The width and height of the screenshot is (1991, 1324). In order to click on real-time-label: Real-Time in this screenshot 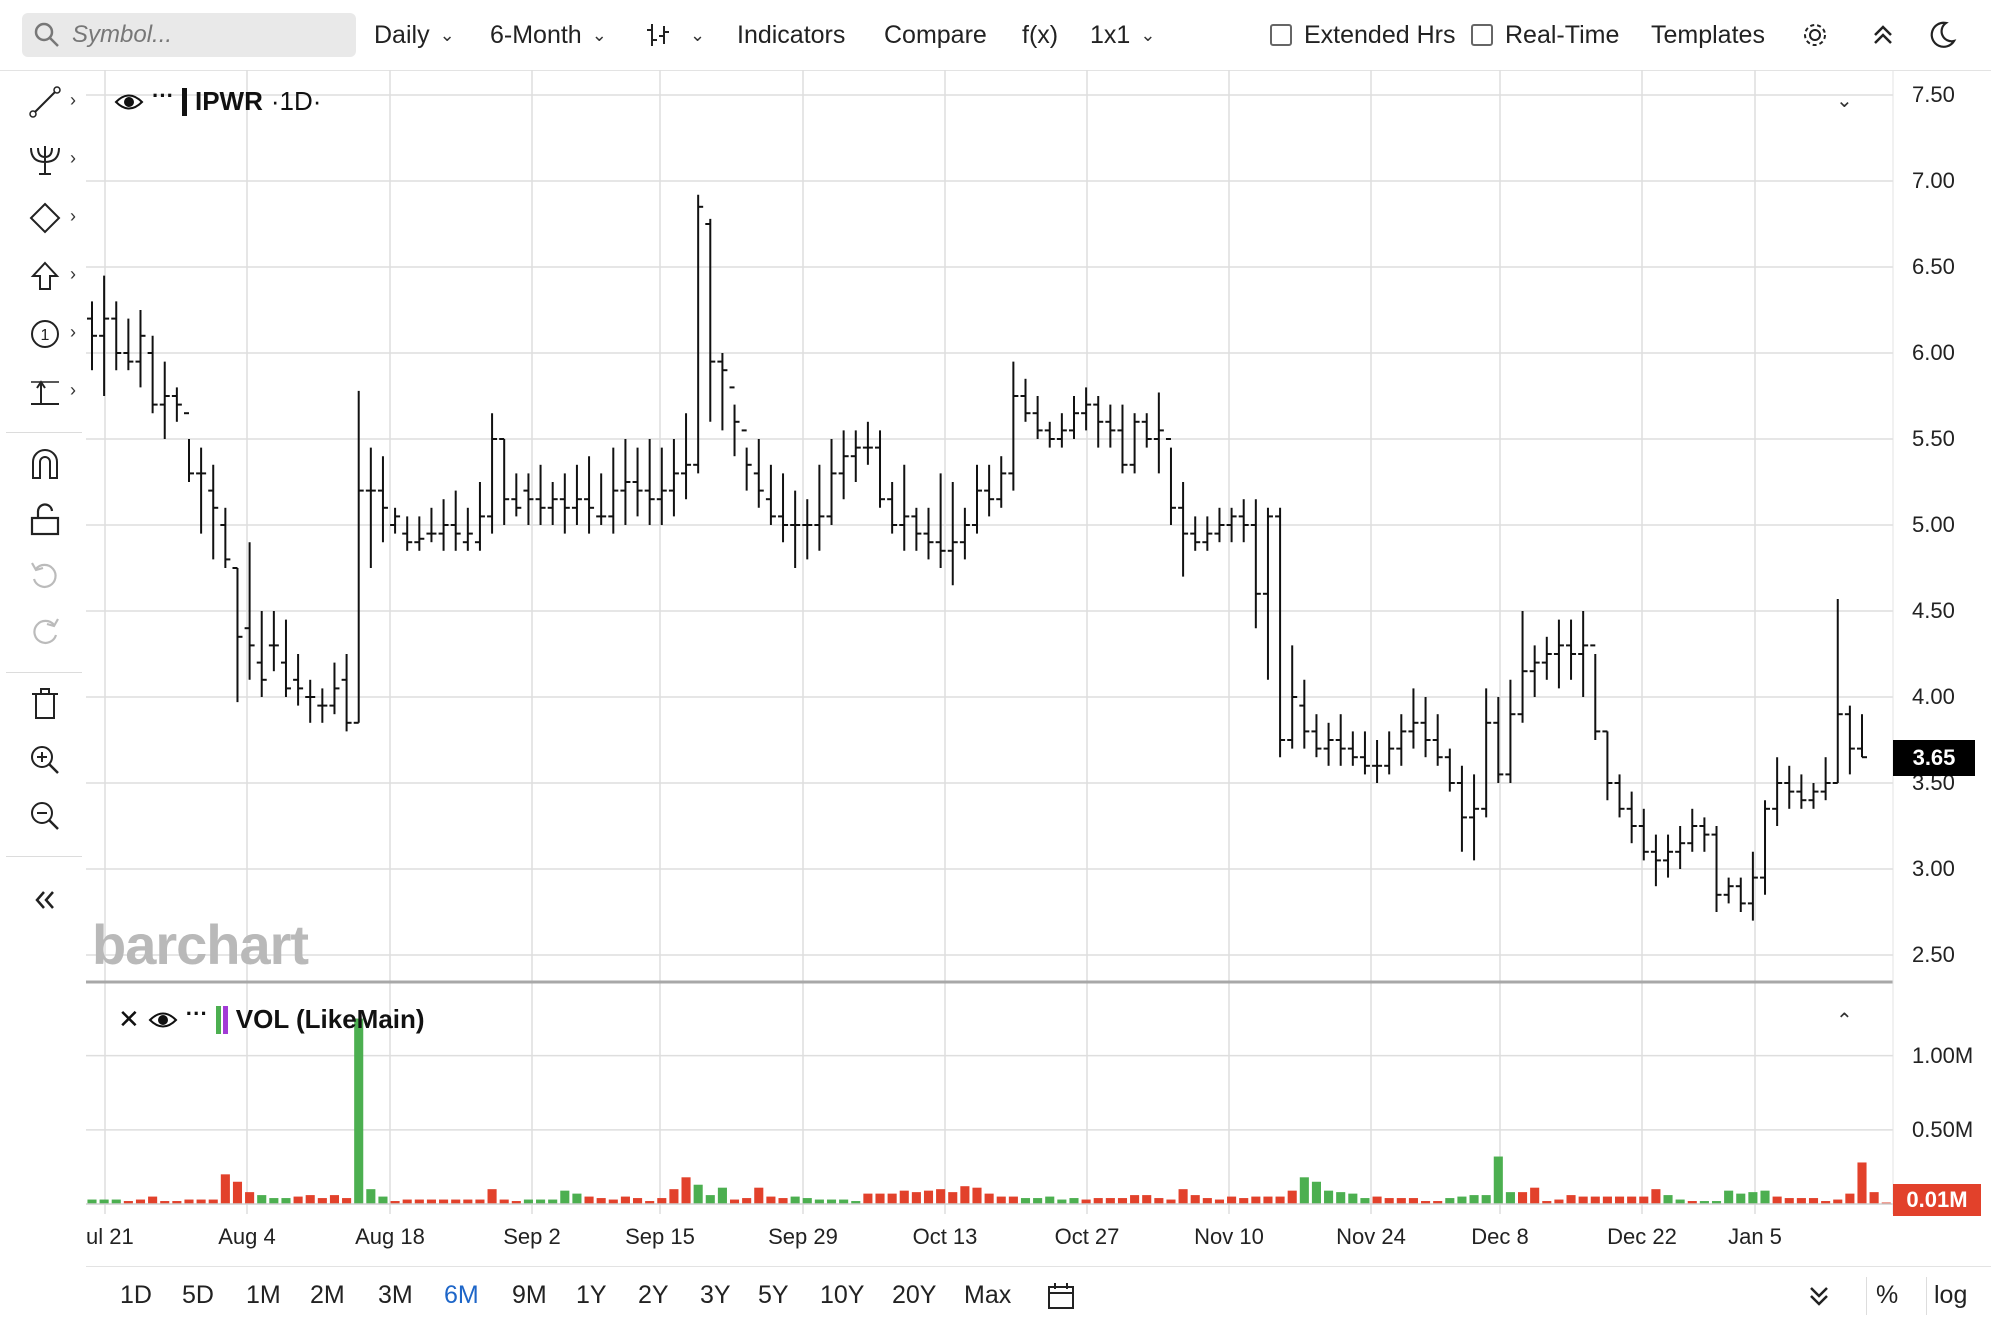, I will do `click(1562, 34)`.